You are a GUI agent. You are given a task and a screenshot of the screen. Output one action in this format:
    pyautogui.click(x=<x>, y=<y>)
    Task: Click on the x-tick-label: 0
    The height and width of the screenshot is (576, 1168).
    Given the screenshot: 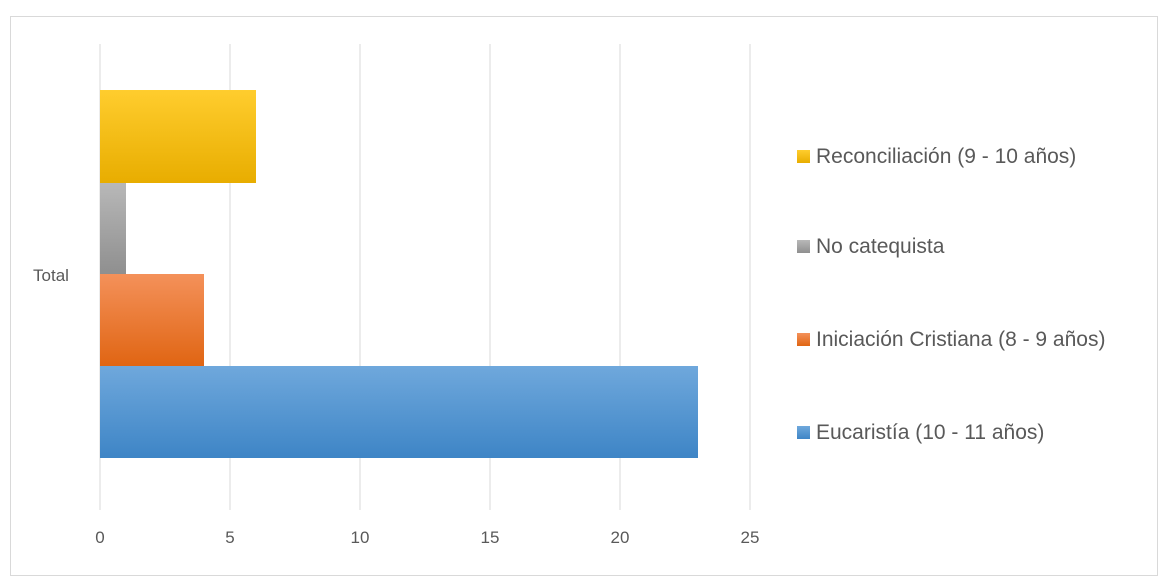 What is the action you would take?
    pyautogui.click(x=99, y=537)
    